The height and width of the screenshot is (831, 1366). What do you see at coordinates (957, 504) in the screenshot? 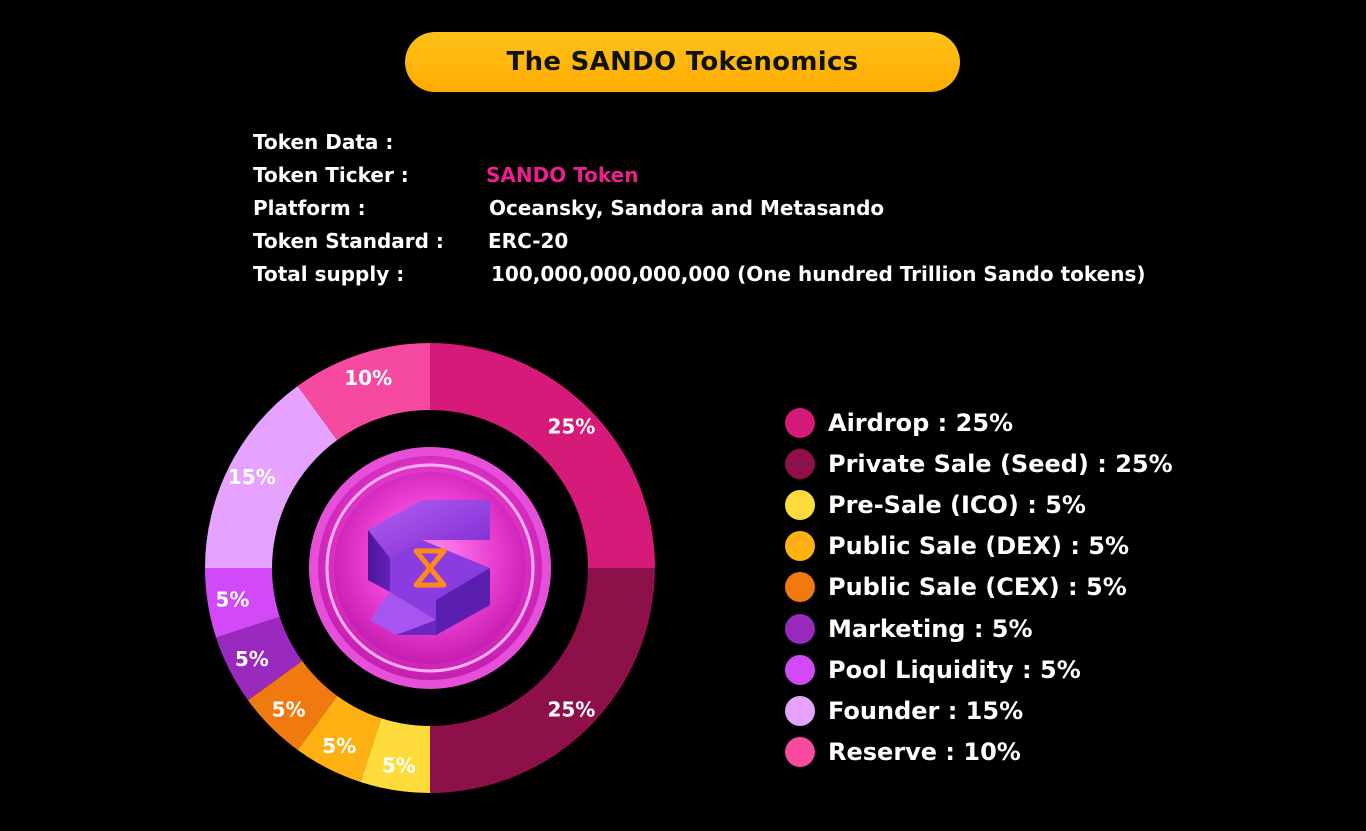
I see `legend-label: Pre-Sale (ICO) : 5%` at bounding box center [957, 504].